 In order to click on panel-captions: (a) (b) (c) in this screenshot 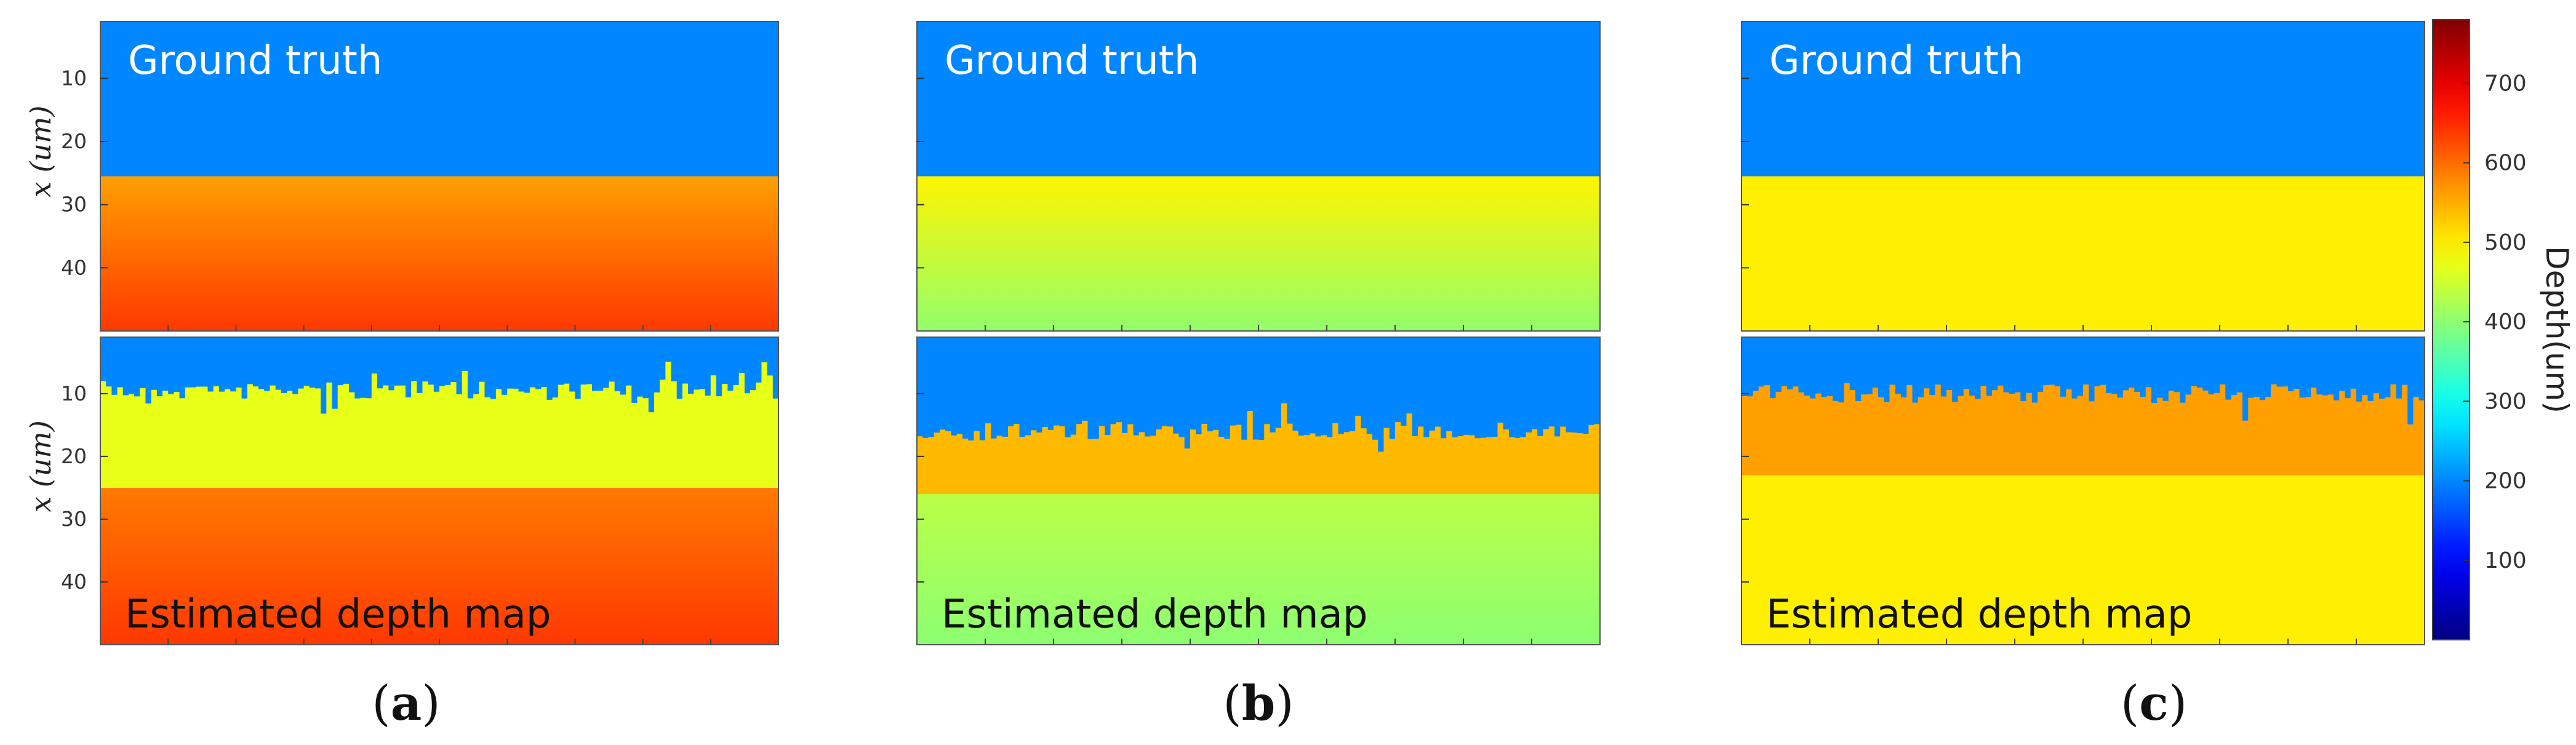, I will do `click(1279, 703)`.